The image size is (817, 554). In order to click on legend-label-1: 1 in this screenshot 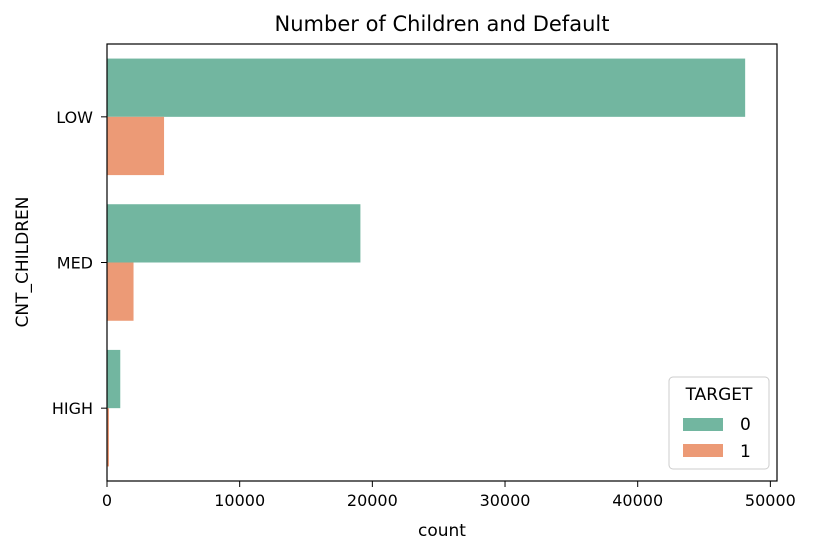, I will do `click(745, 452)`.